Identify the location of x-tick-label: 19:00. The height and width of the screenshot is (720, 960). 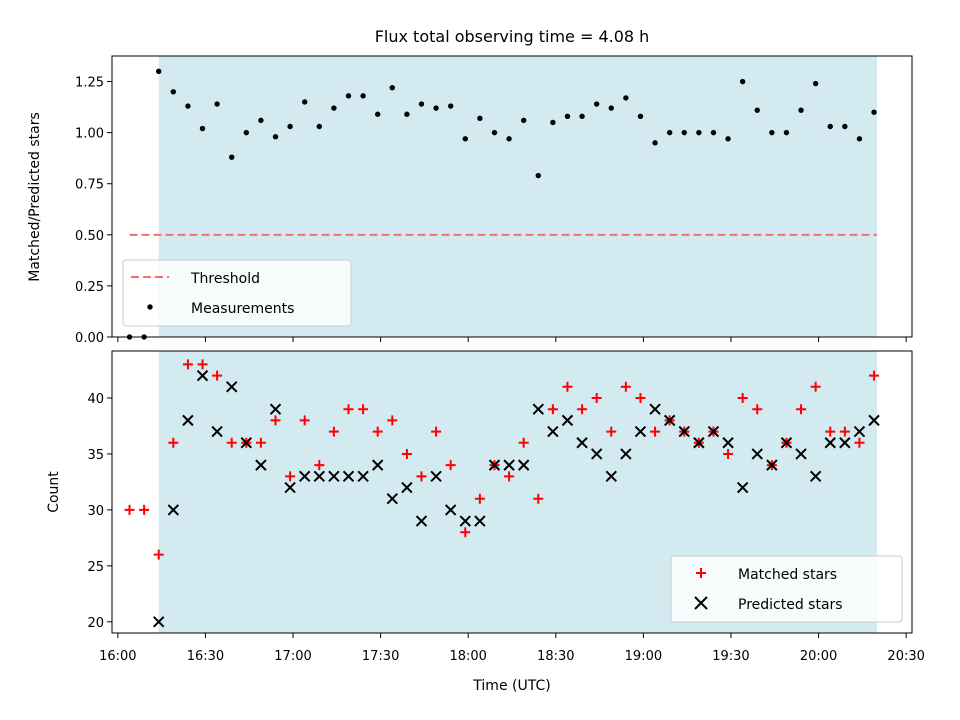
(643, 656).